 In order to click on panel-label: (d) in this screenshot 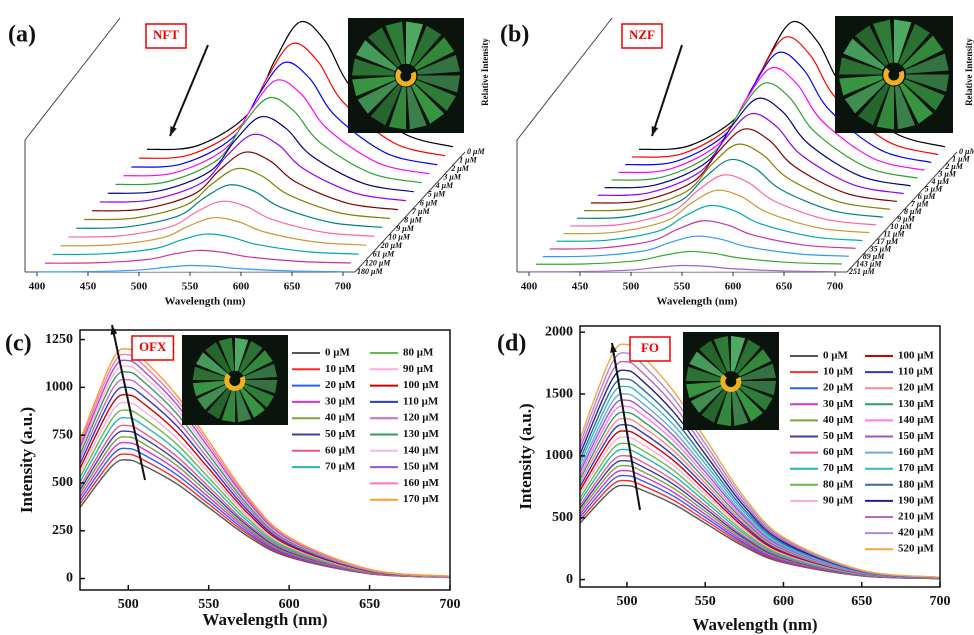, I will do `click(511, 344)`.